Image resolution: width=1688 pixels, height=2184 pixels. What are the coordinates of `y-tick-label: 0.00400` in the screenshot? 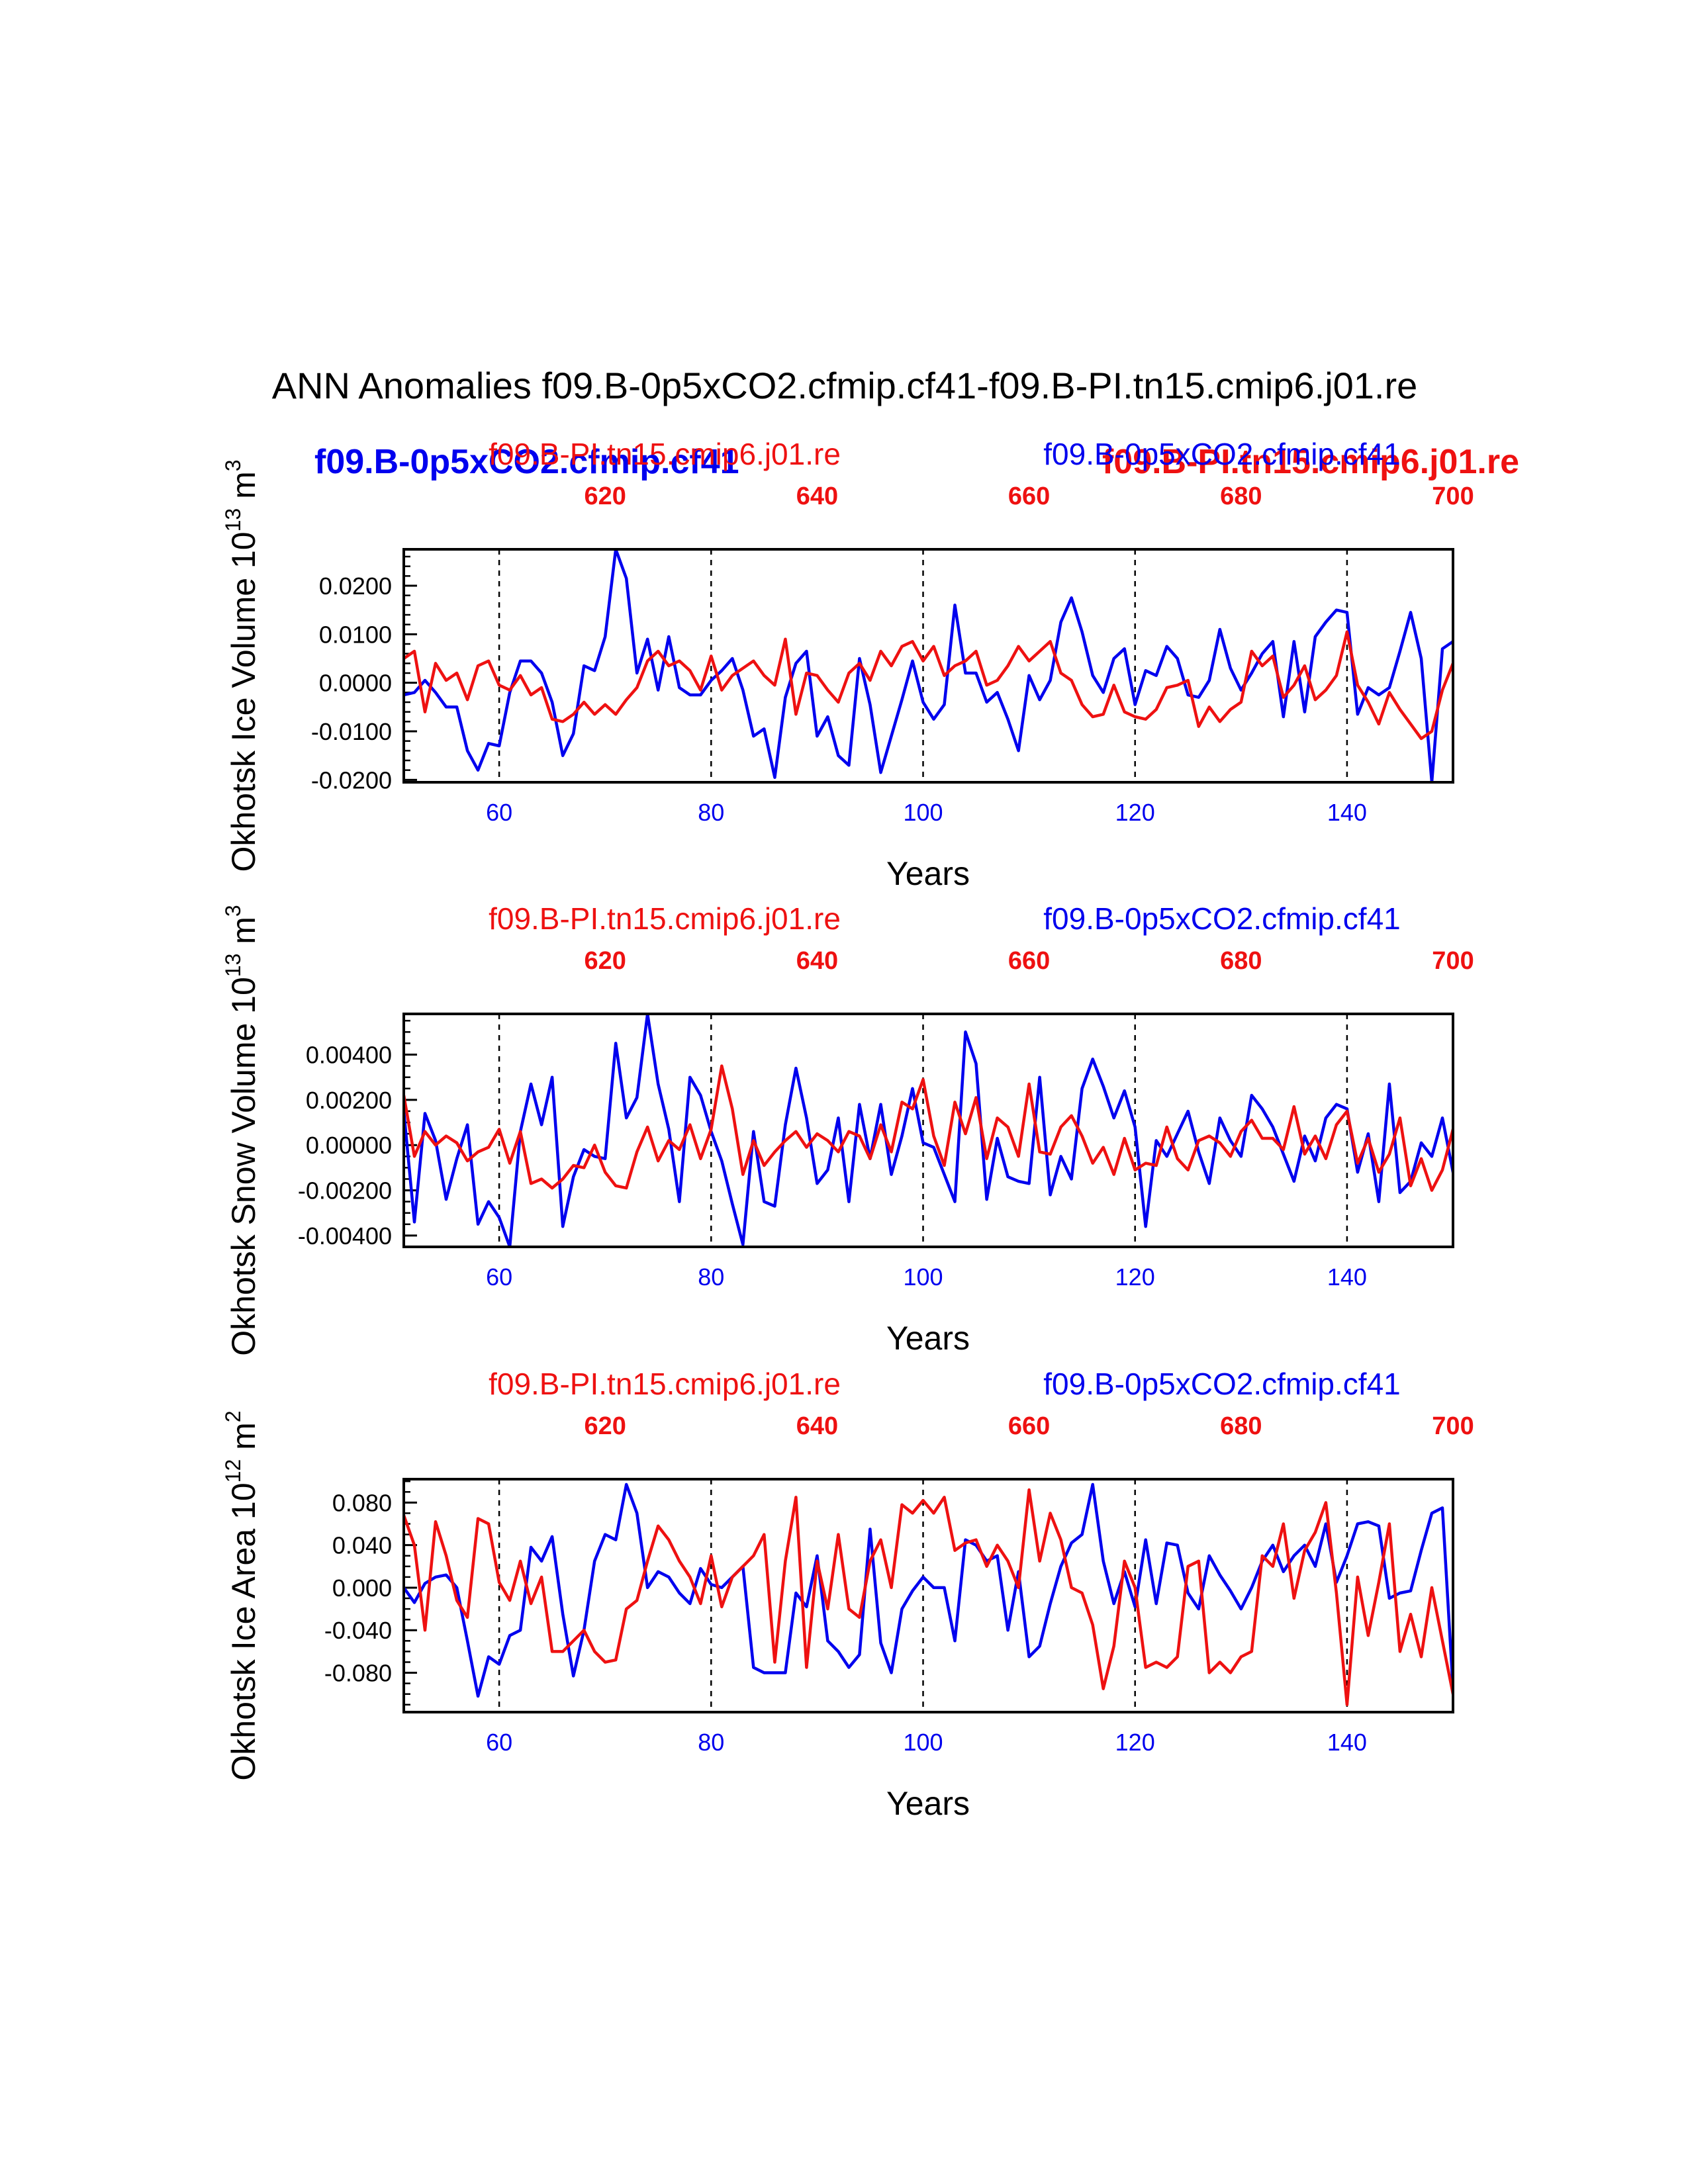 It's located at (349, 1055).